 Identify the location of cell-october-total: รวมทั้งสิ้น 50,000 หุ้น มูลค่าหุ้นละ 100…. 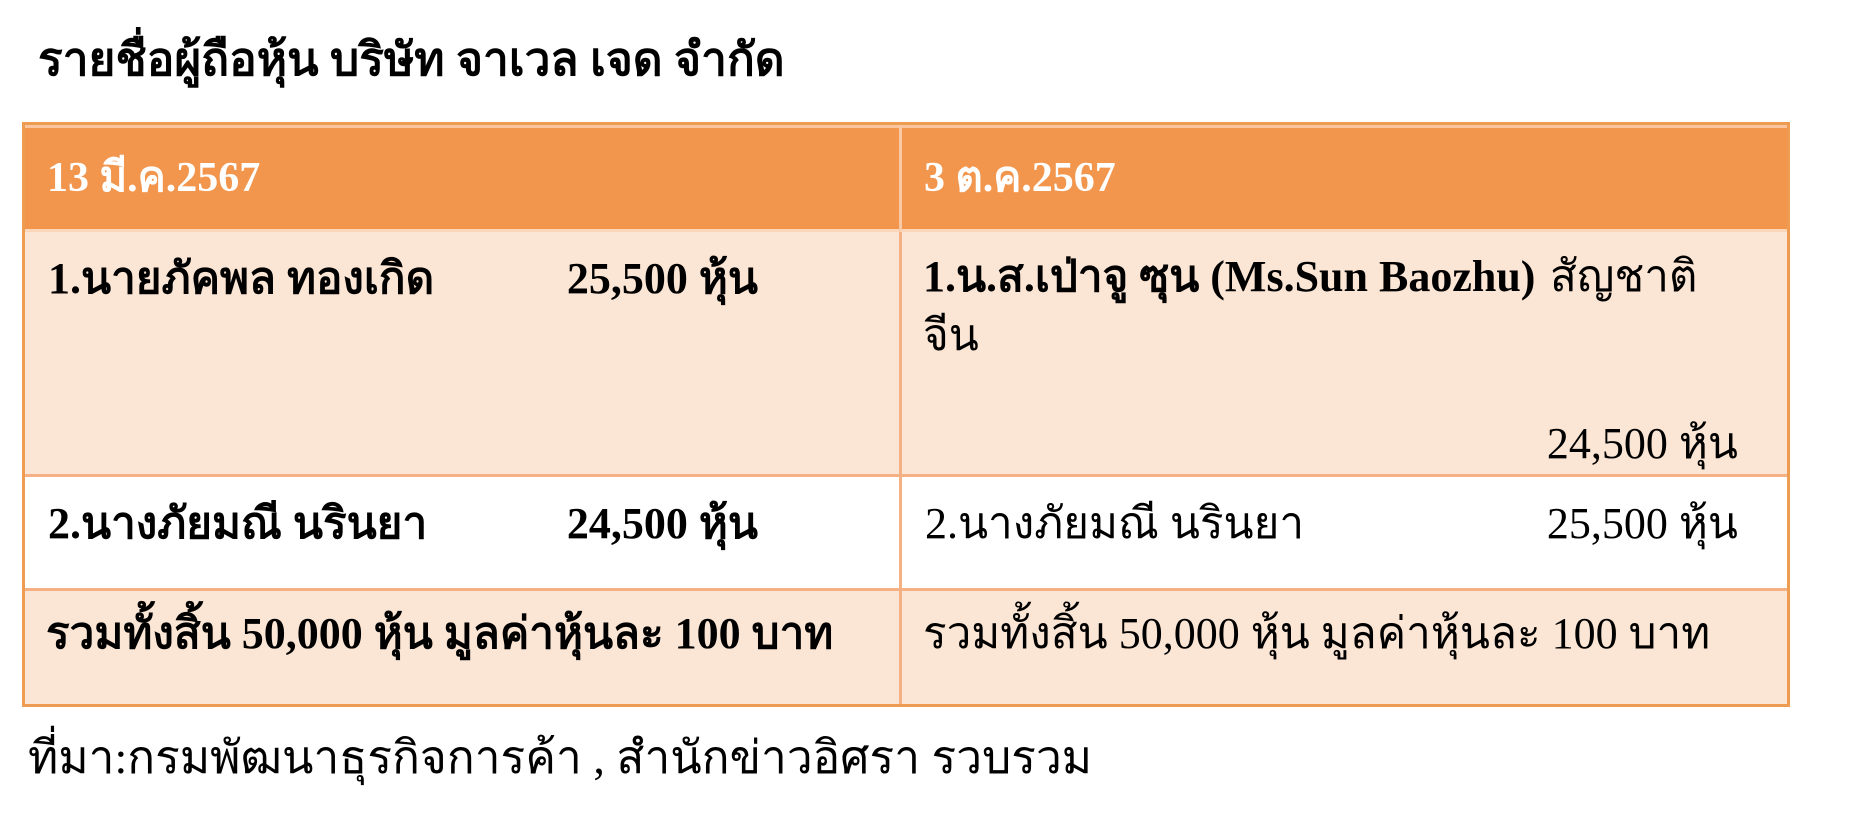
(1342, 645).